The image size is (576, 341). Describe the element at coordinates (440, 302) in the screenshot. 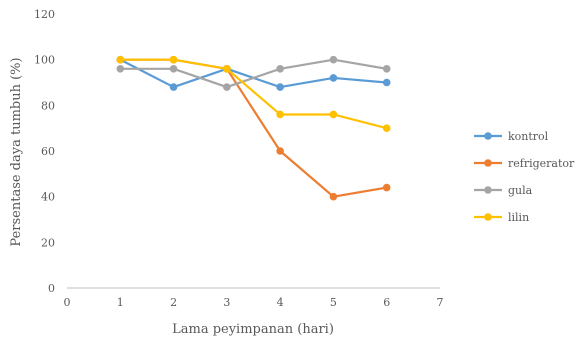

I see `x-tick-label: 7` at that location.